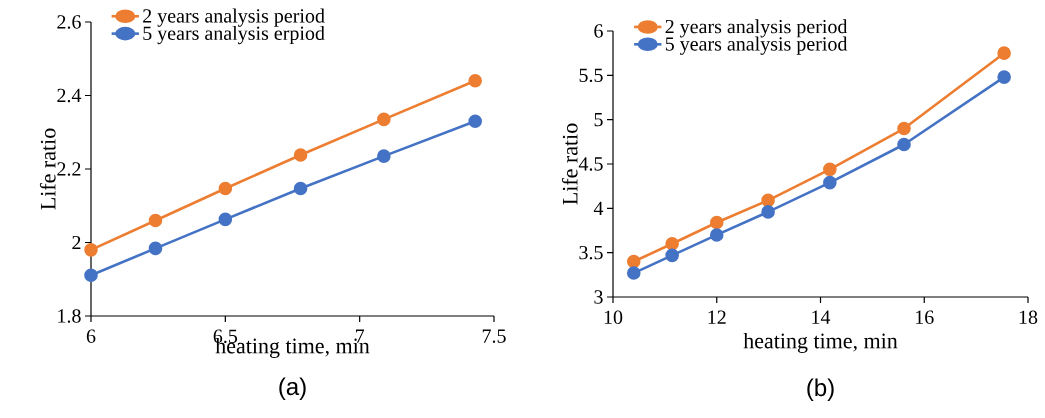 The image size is (1045, 418). What do you see at coordinates (69, 22) in the screenshot?
I see `y-tick-label: 2.6` at bounding box center [69, 22].